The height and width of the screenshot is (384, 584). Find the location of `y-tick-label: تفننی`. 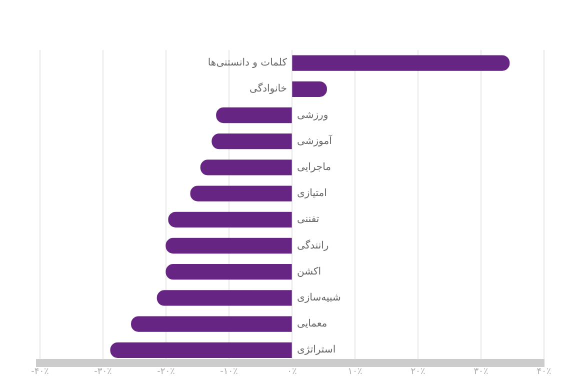

y-tick-label: تفننی is located at coordinates (308, 220).